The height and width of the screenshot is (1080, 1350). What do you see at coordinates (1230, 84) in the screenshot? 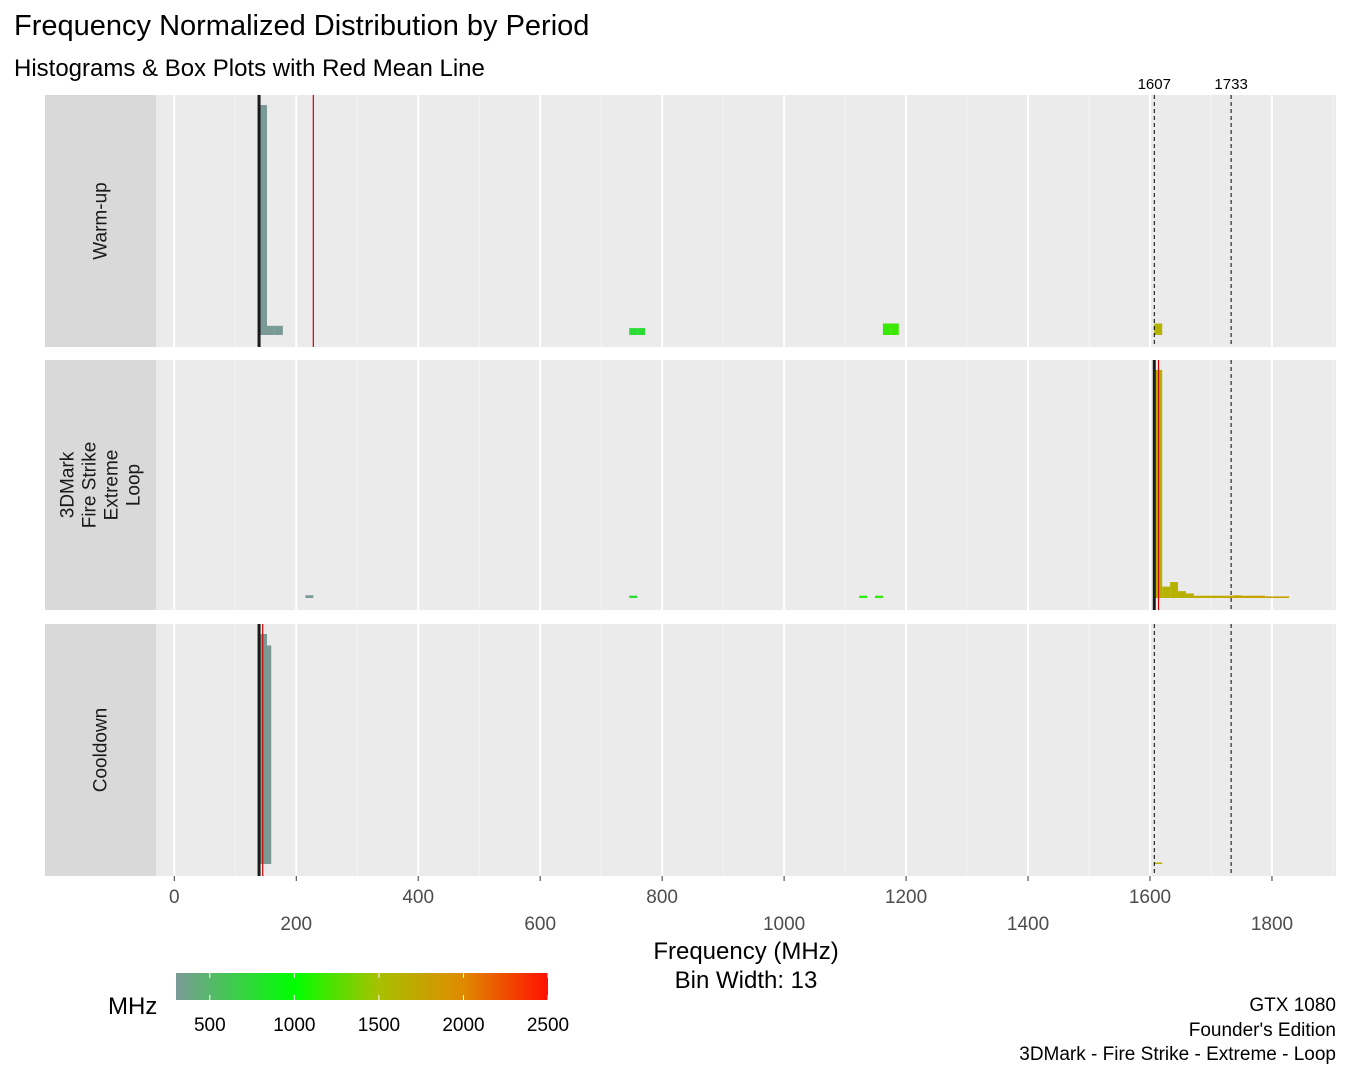
I see `reference-label: 1733` at bounding box center [1230, 84].